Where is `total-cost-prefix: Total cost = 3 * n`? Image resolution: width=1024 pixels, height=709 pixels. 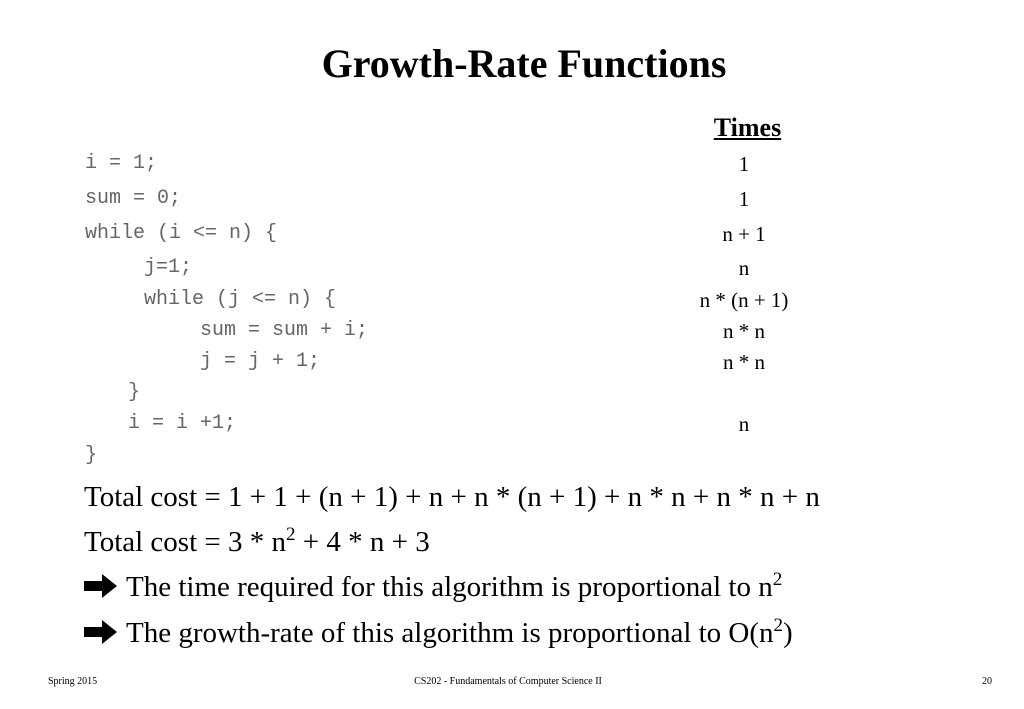 total-cost-prefix: Total cost = 3 * n is located at coordinates (185, 542).